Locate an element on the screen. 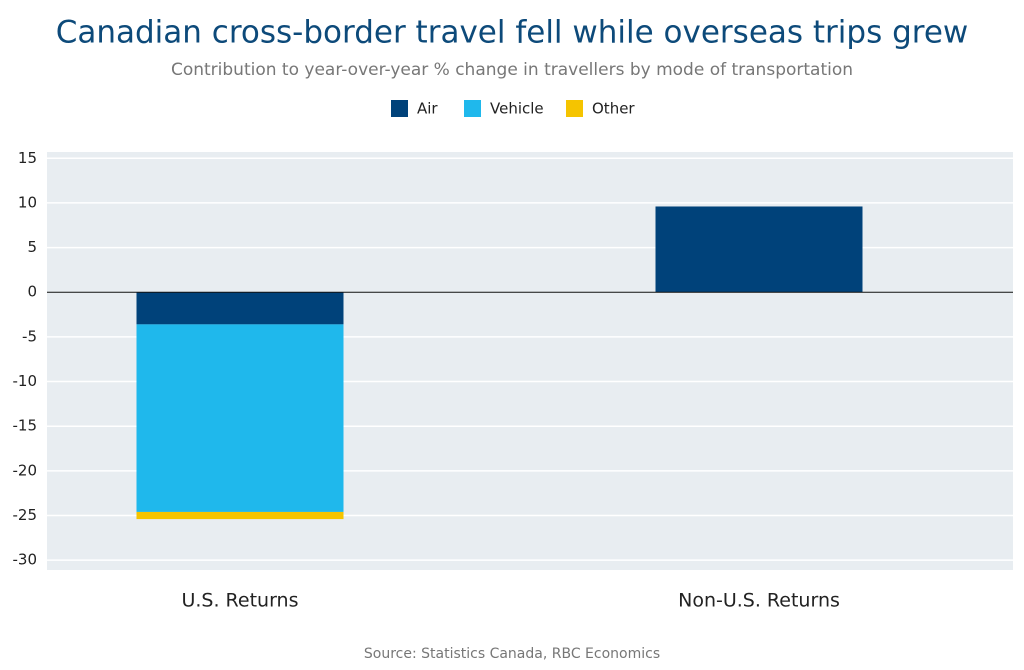 This screenshot has height=670, width=1024. y-tick-label: -30 is located at coordinates (25, 560).